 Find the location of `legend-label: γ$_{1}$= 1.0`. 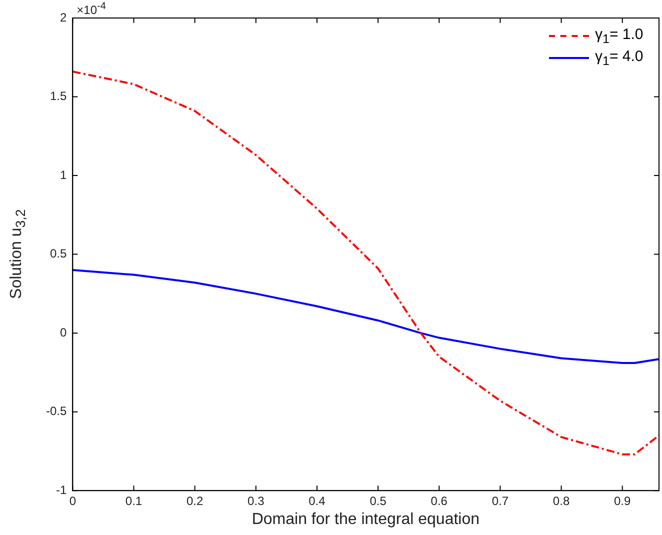

legend-label: γ$_{1}$= 1.0 is located at coordinates (619, 36).